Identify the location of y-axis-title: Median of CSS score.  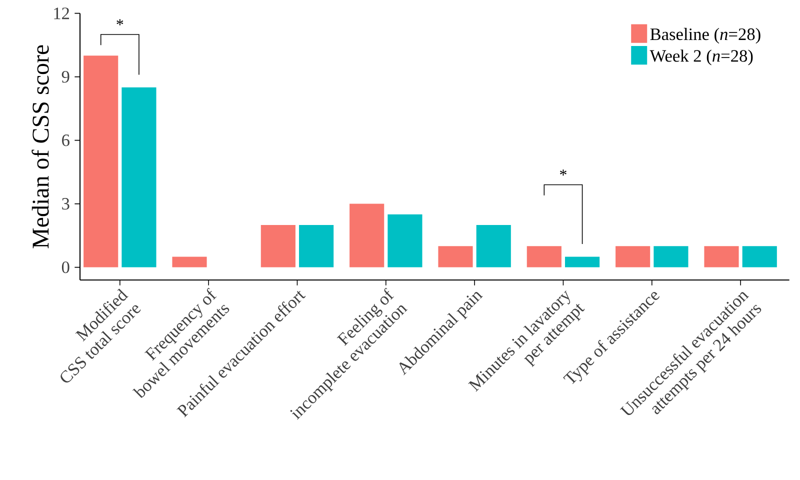
(40, 146).